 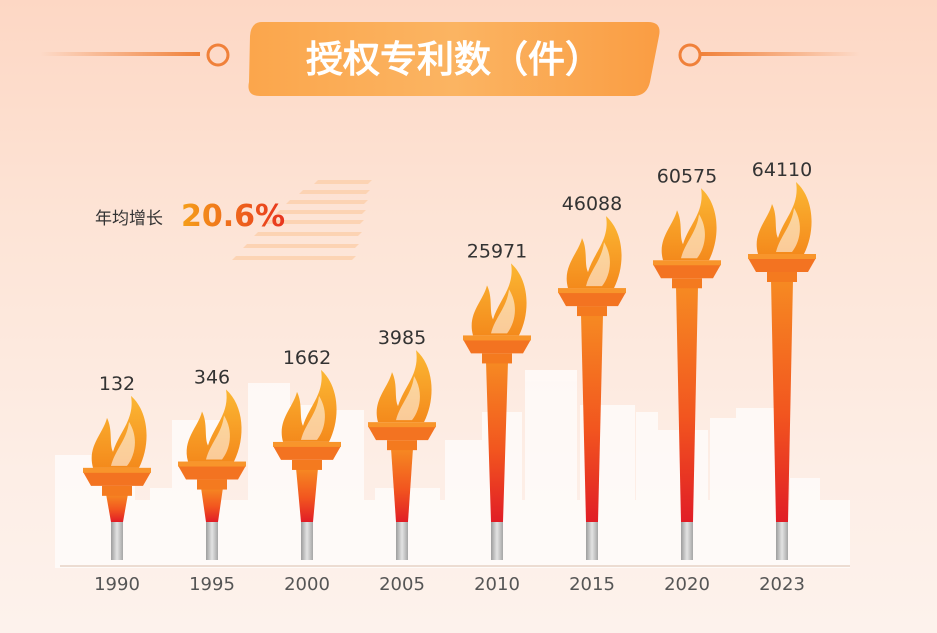 What do you see at coordinates (780, 54) in the screenshot?
I see `title-line-right` at bounding box center [780, 54].